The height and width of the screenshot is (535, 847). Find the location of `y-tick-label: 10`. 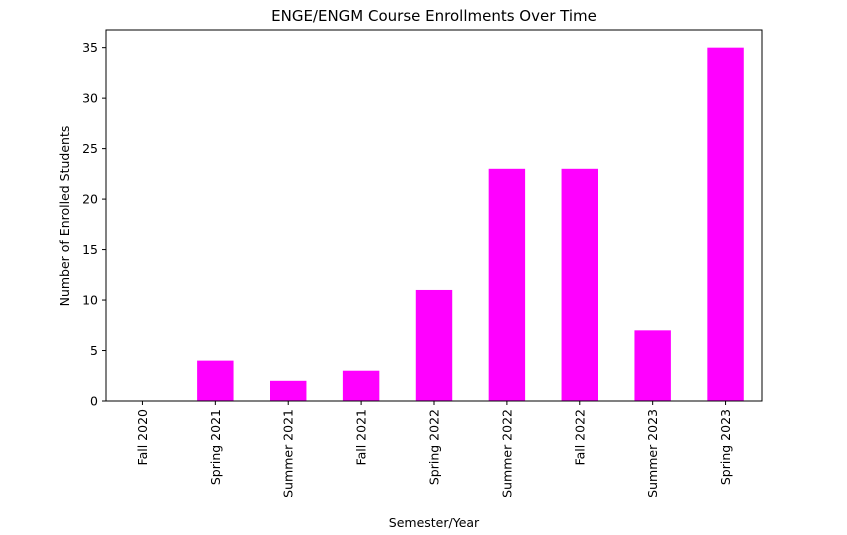

y-tick-label: 10 is located at coordinates (90, 300).